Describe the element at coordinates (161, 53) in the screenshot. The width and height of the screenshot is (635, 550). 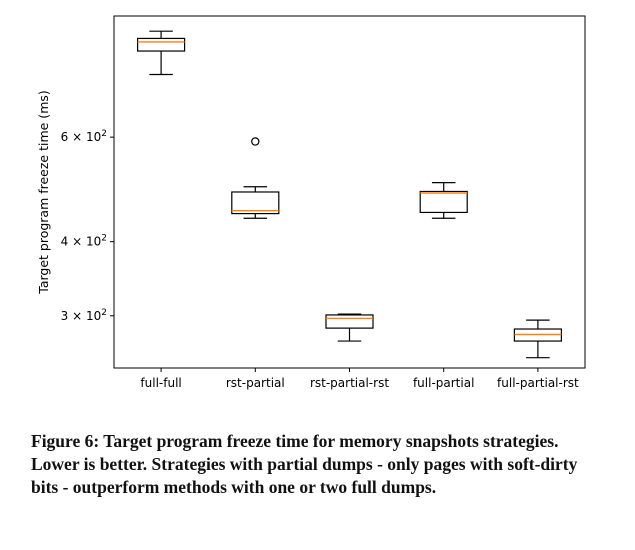
I see `box-full-full` at that location.